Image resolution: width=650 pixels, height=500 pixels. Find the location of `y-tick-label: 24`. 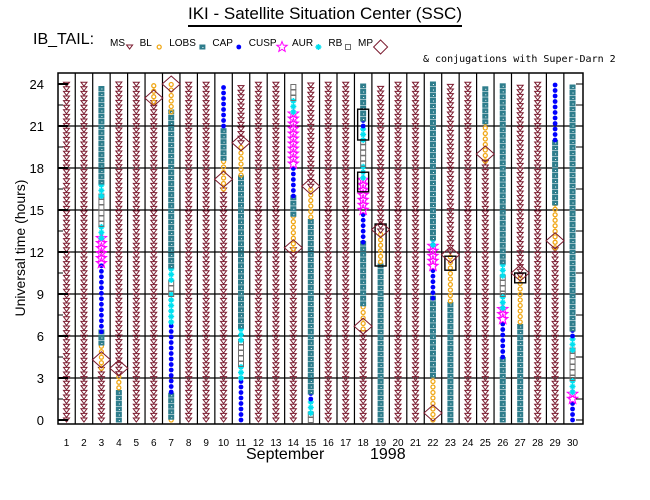

y-tick-label: 24 is located at coordinates (37, 84).